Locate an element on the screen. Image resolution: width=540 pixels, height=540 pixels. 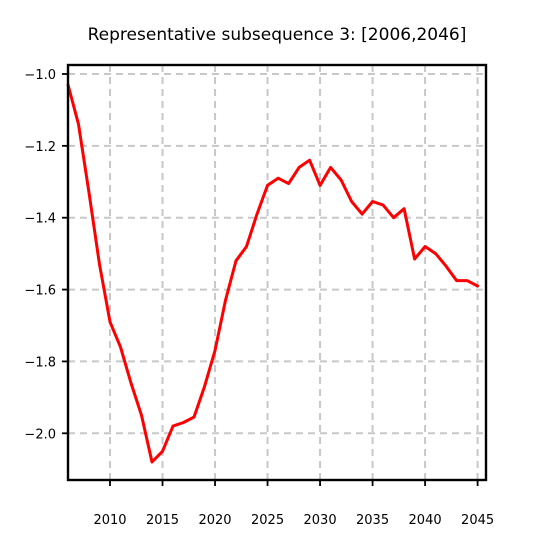
x-tick-label: 2030 is located at coordinates (320, 520).